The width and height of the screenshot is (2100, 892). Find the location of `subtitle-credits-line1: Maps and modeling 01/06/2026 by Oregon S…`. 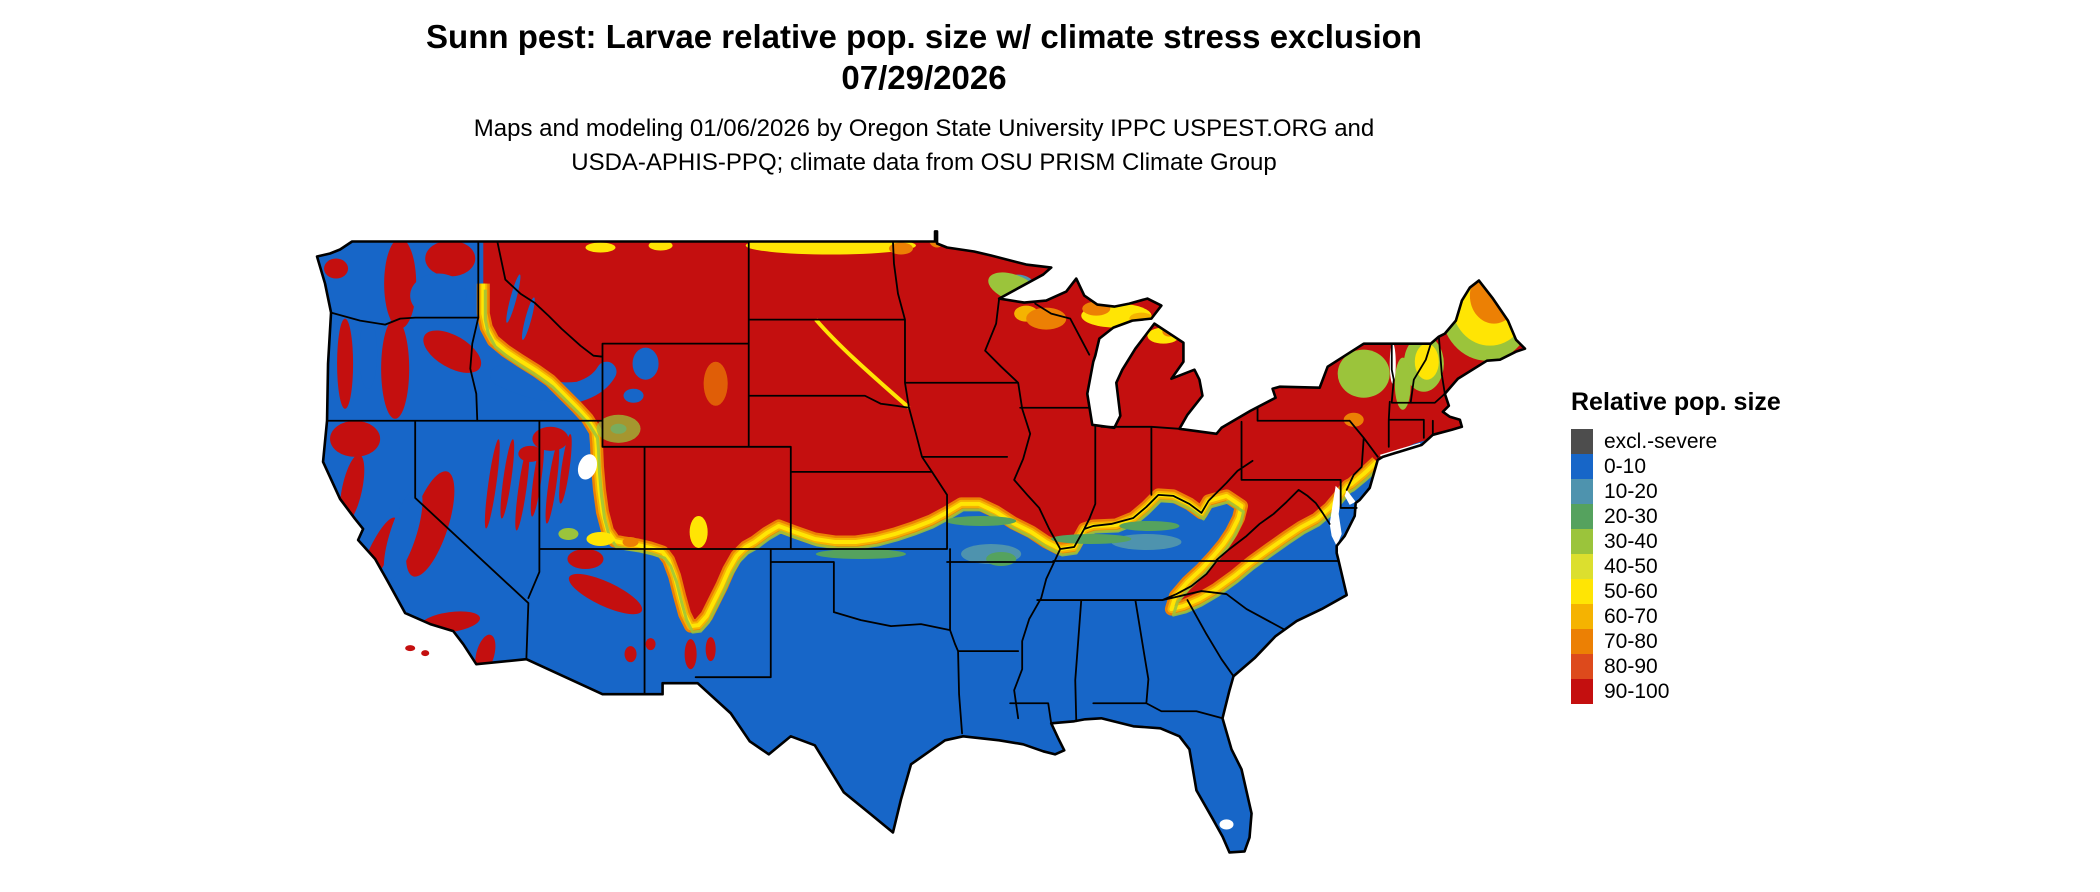

subtitle-credits-line1: Maps and modeling 01/06/2026 by Oregon S… is located at coordinates (924, 128).